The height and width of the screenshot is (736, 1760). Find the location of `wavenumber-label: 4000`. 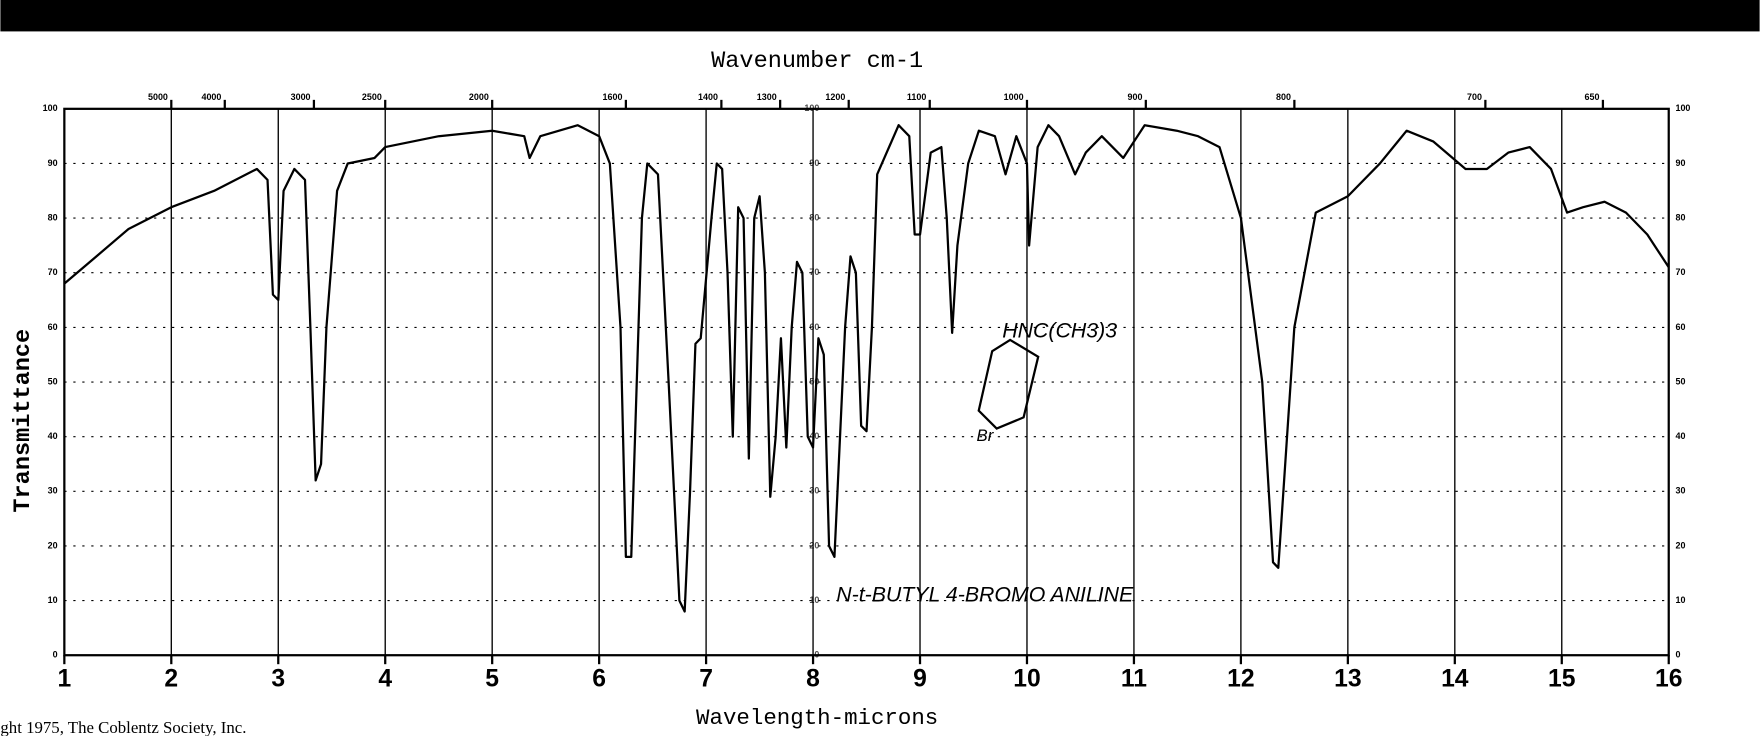

wavenumber-label: 4000 is located at coordinates (211, 97).